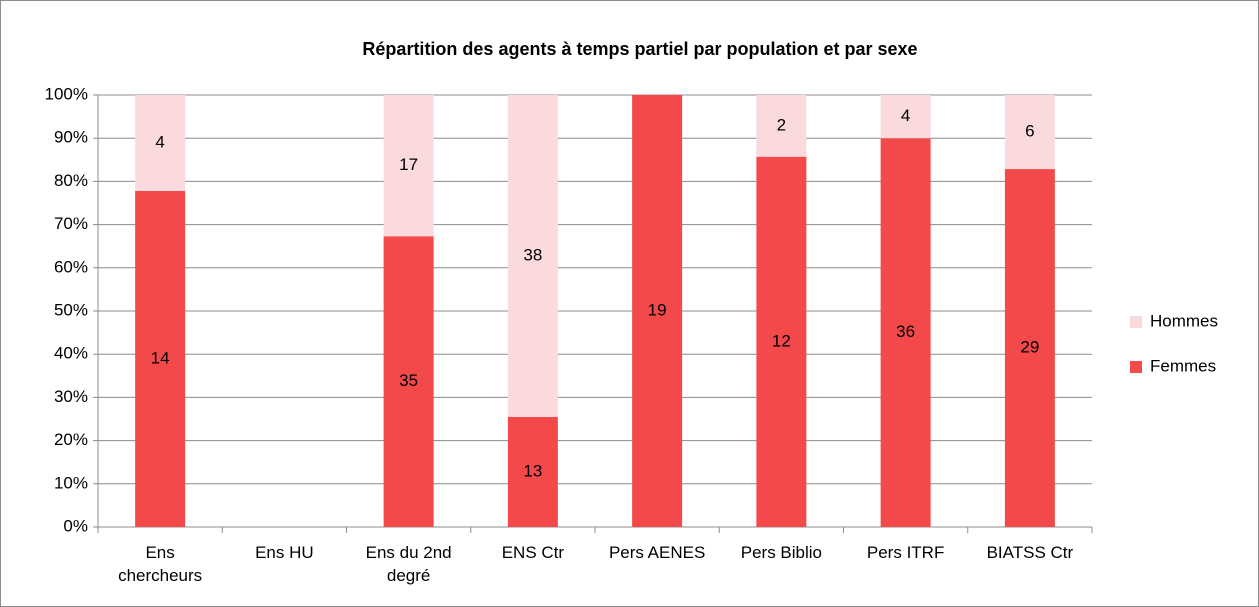 The width and height of the screenshot is (1259, 607). I want to click on data-label: 6, so click(1029, 131).